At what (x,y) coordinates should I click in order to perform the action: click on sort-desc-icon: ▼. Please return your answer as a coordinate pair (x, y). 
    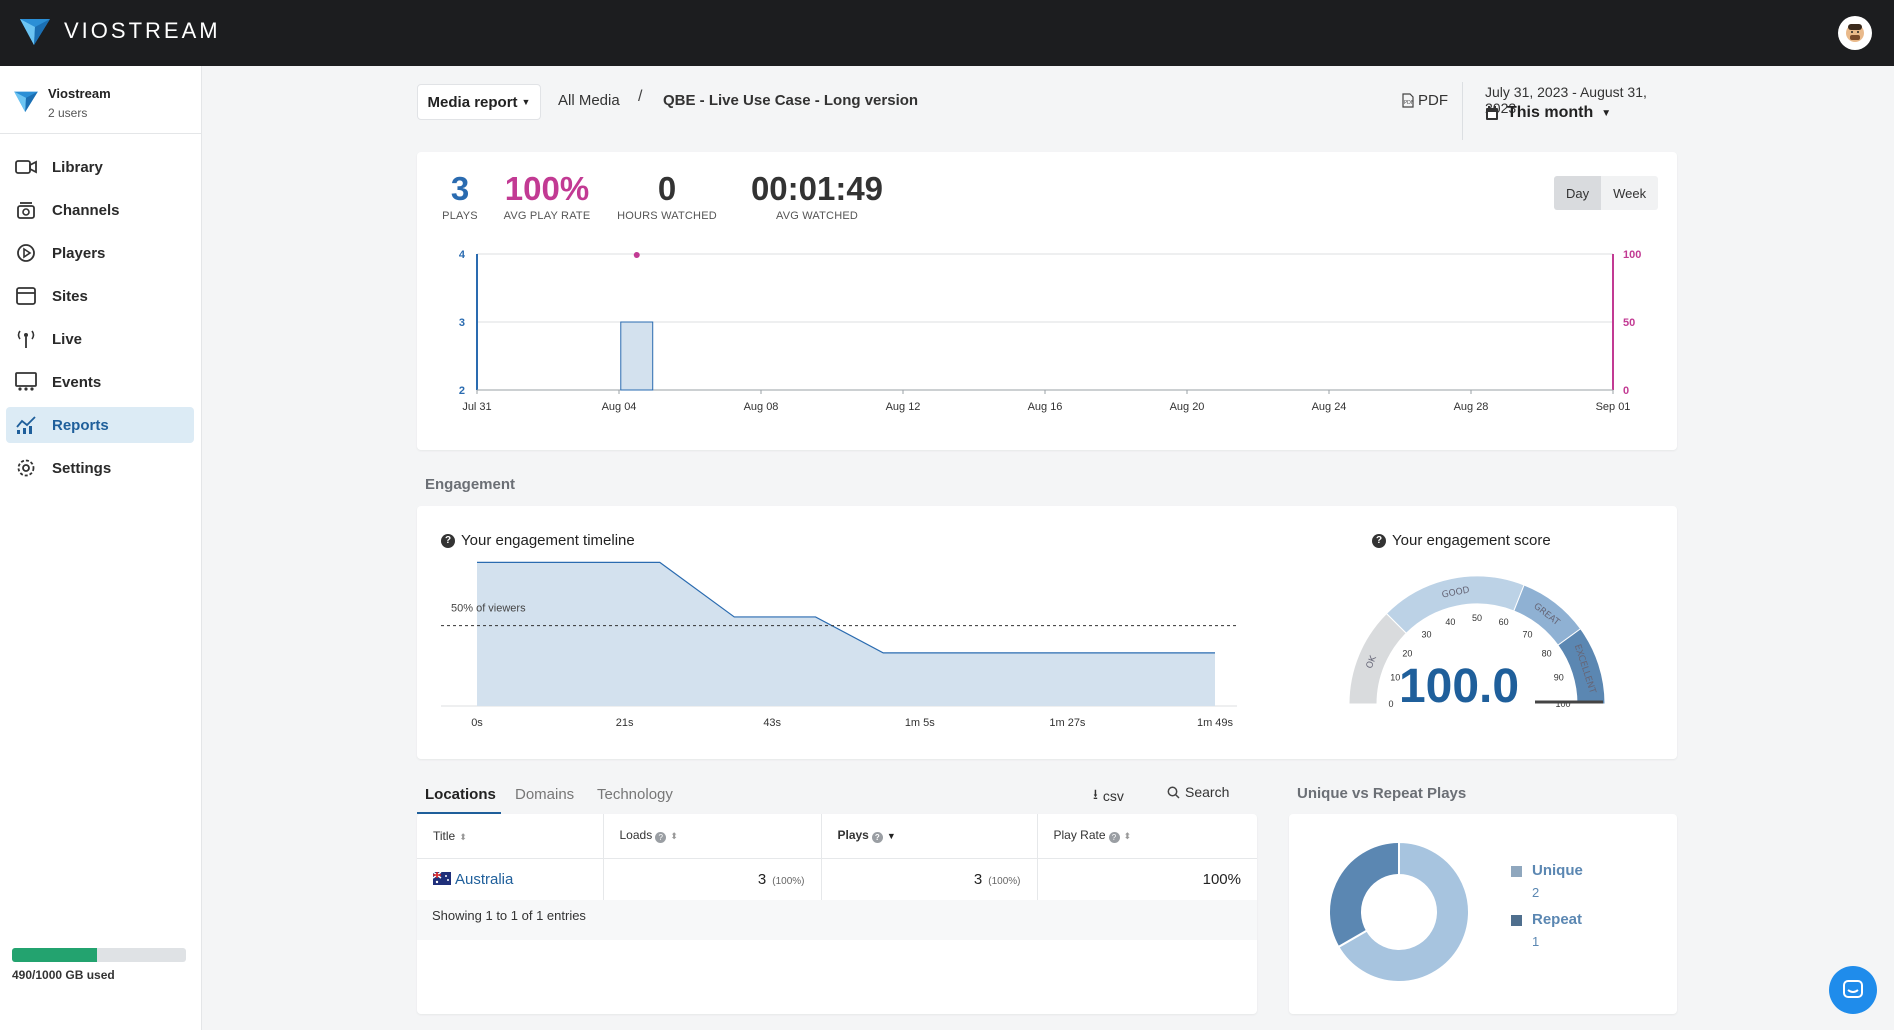
    Looking at the image, I should click on (891, 836).